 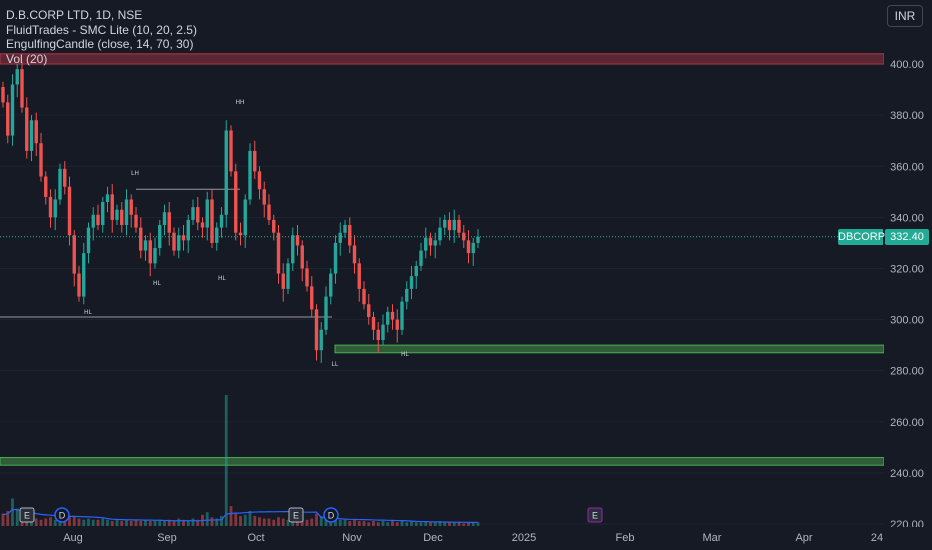 I want to click on event-marker-label: E, so click(x=296, y=516).